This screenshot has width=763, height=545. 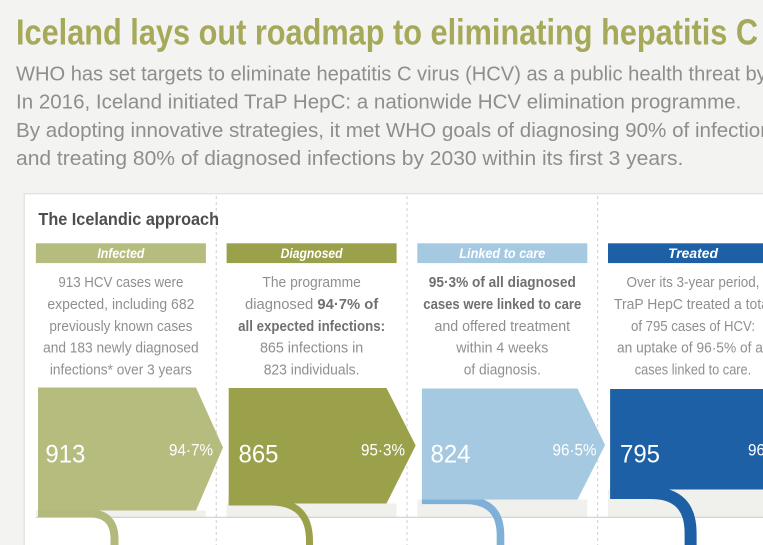 I want to click on svg-text: an uptake of 96·5% of all, so click(x=690, y=349).